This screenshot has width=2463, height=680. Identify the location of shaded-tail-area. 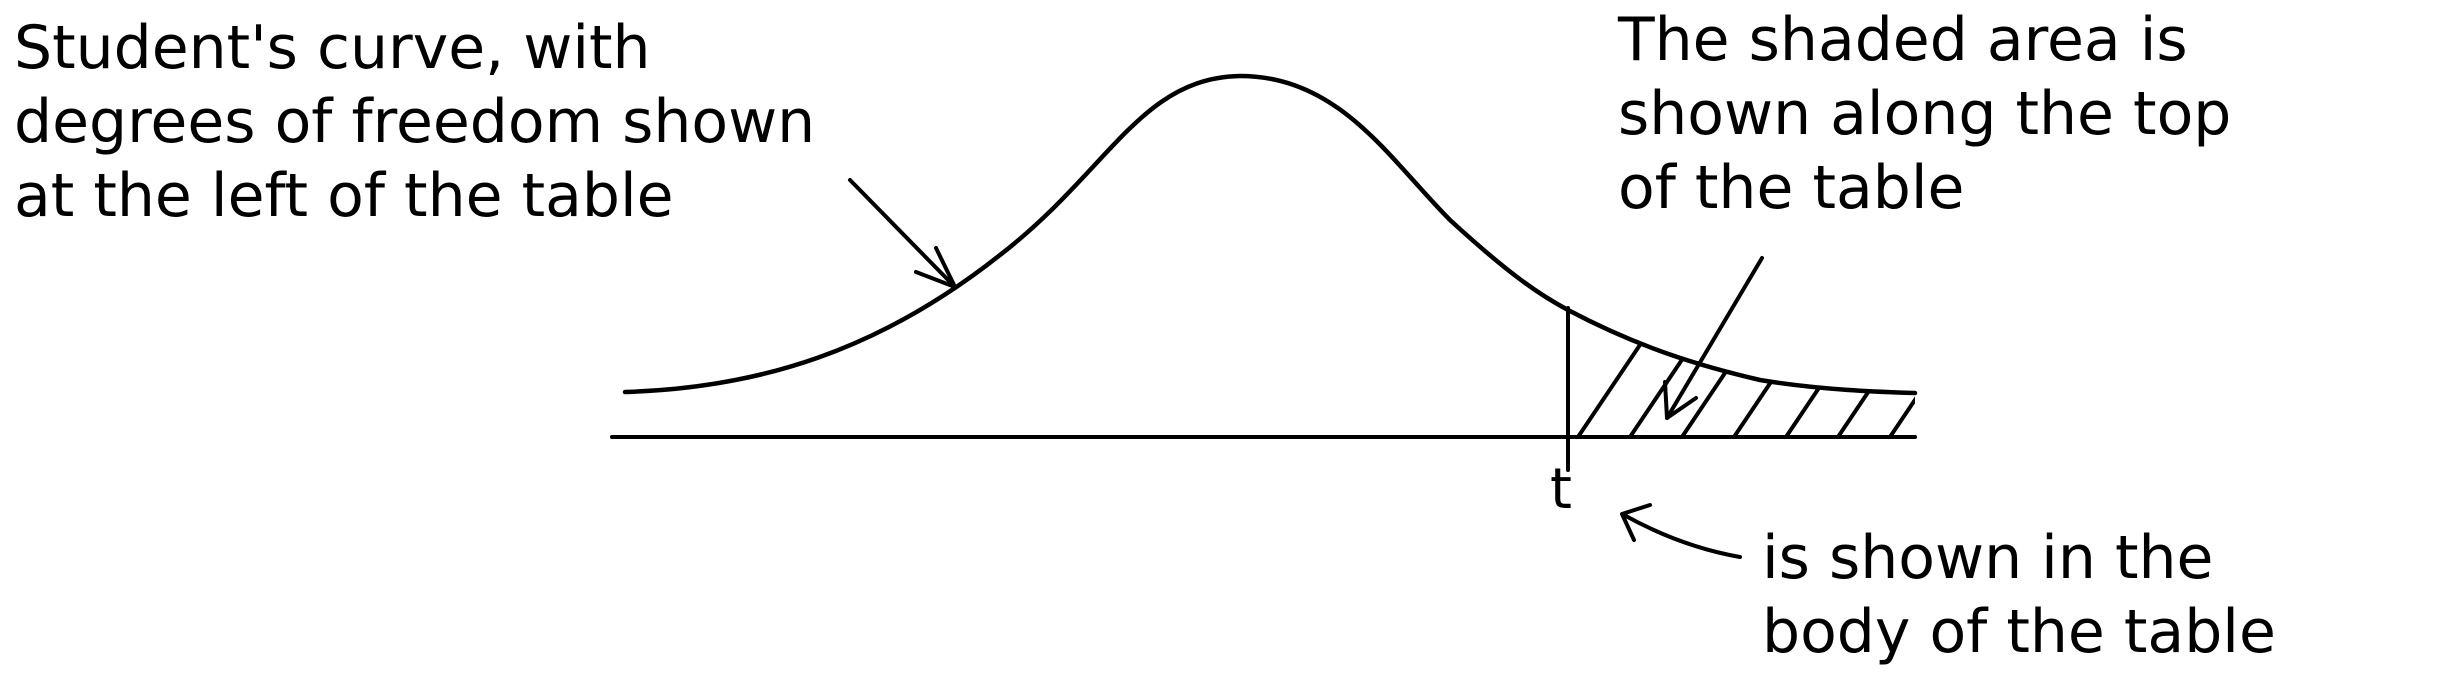
(1745, 373).